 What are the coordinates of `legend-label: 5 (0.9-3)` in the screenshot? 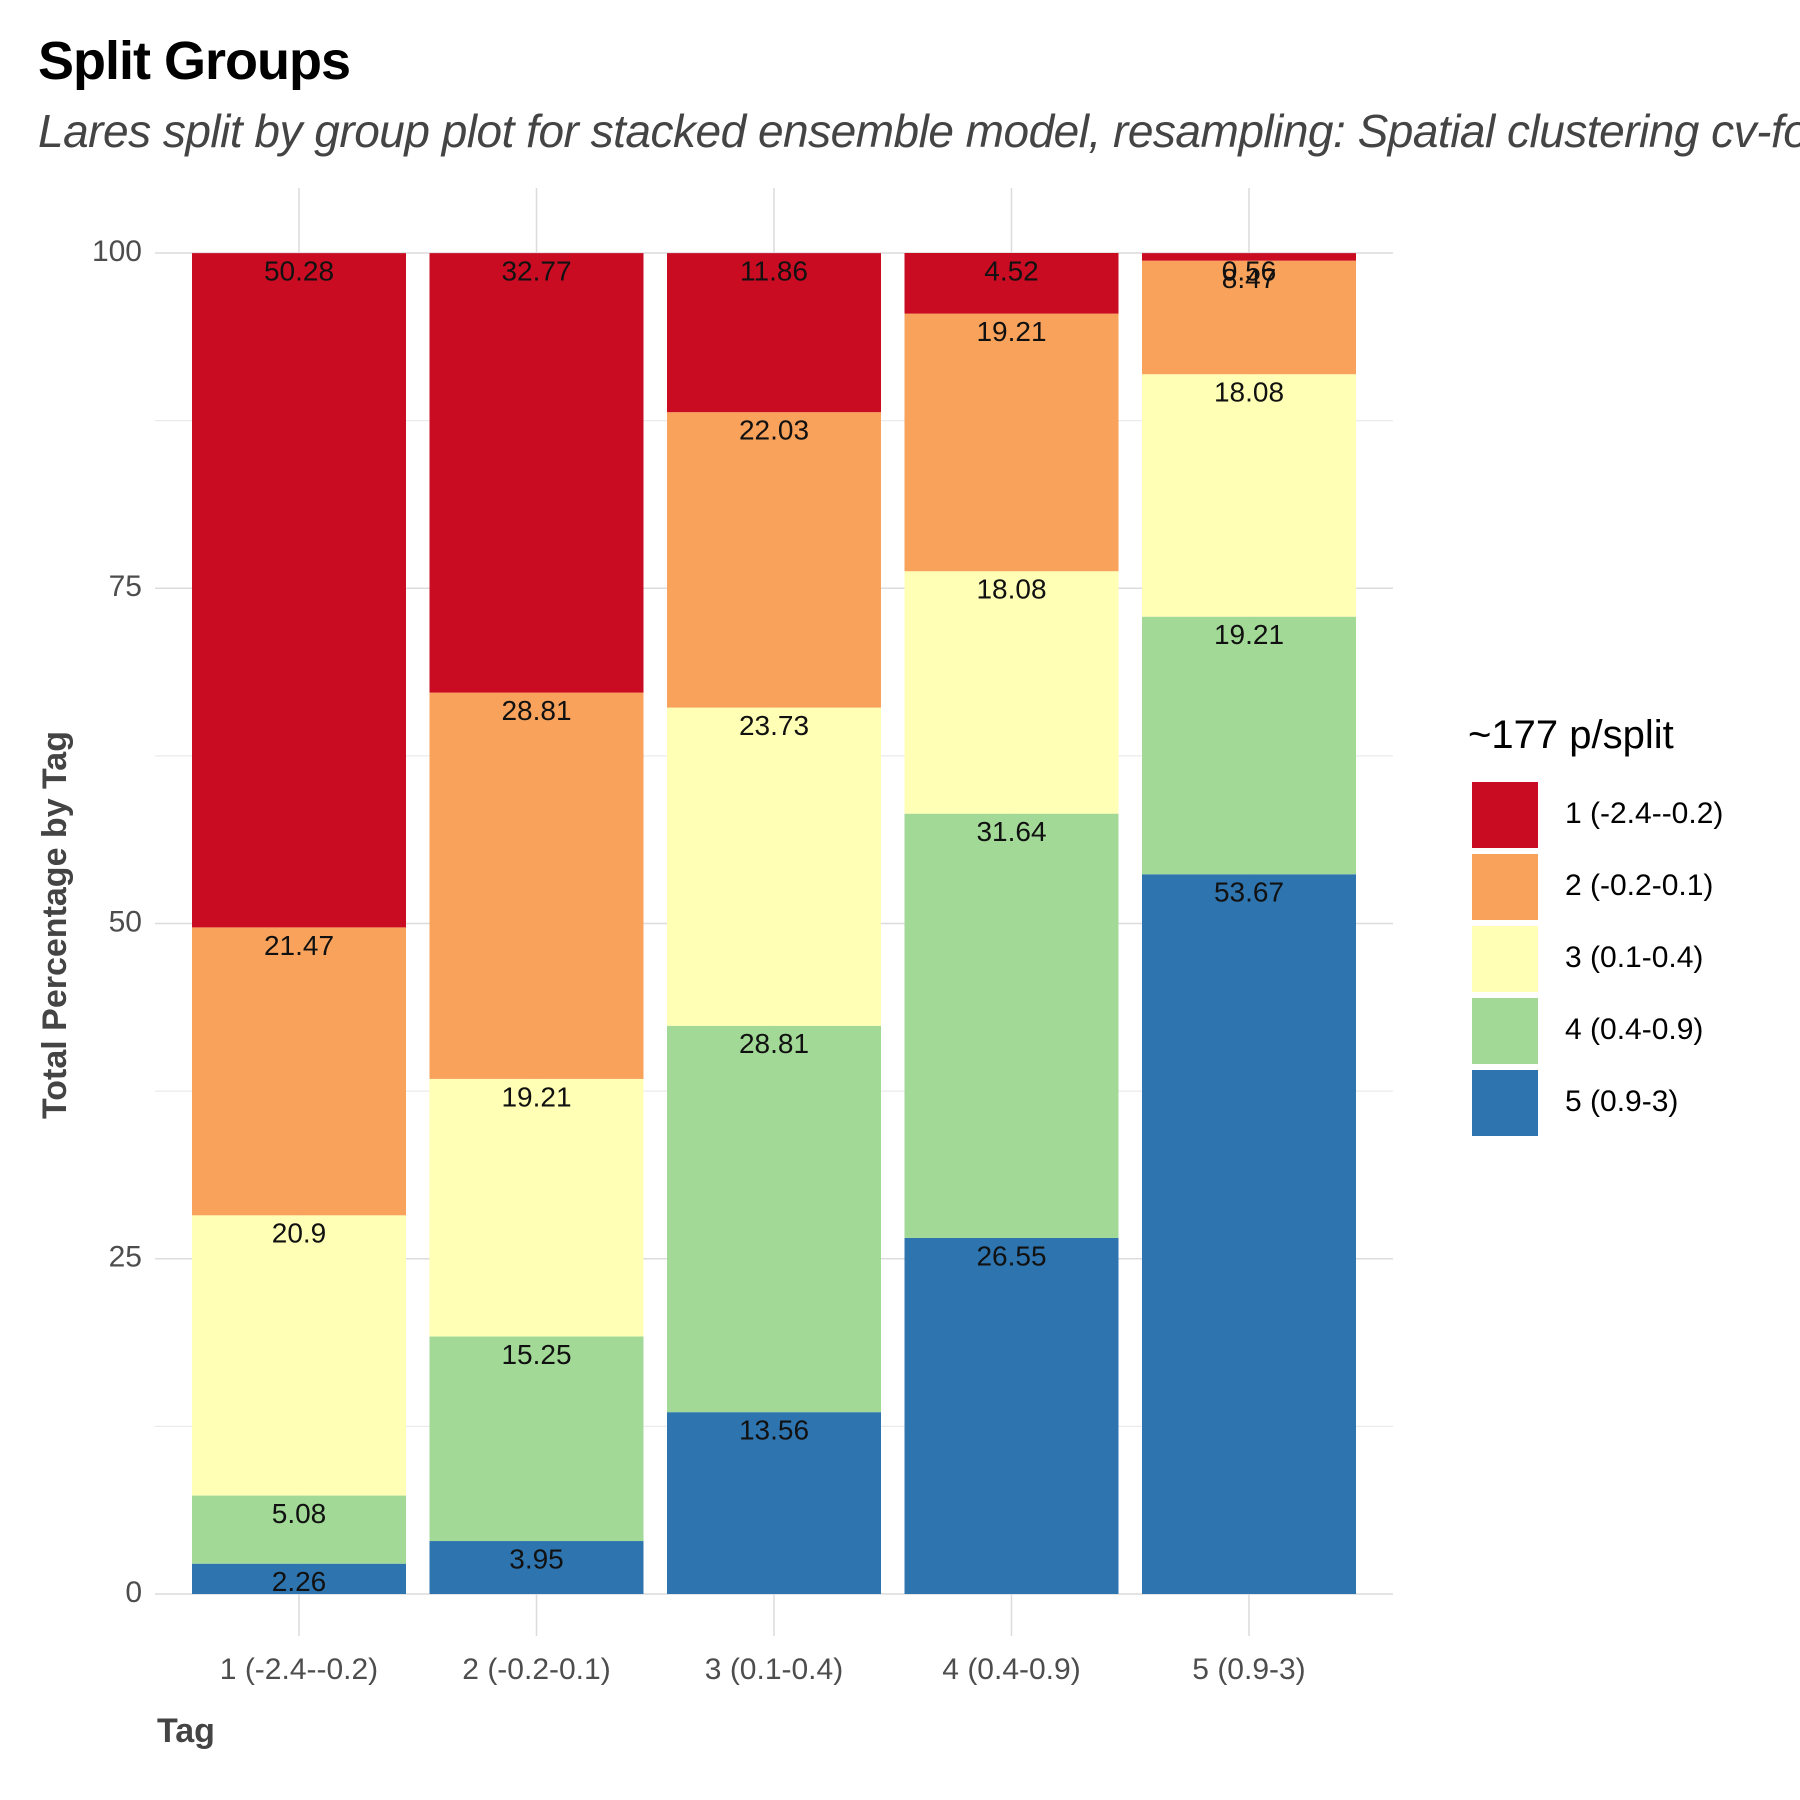 It's located at (1621, 1101).